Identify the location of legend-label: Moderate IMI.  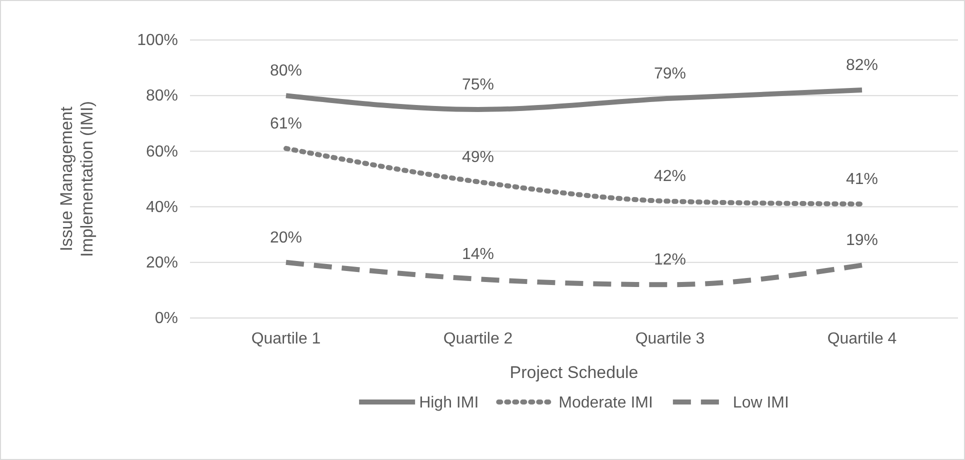
(605, 403).